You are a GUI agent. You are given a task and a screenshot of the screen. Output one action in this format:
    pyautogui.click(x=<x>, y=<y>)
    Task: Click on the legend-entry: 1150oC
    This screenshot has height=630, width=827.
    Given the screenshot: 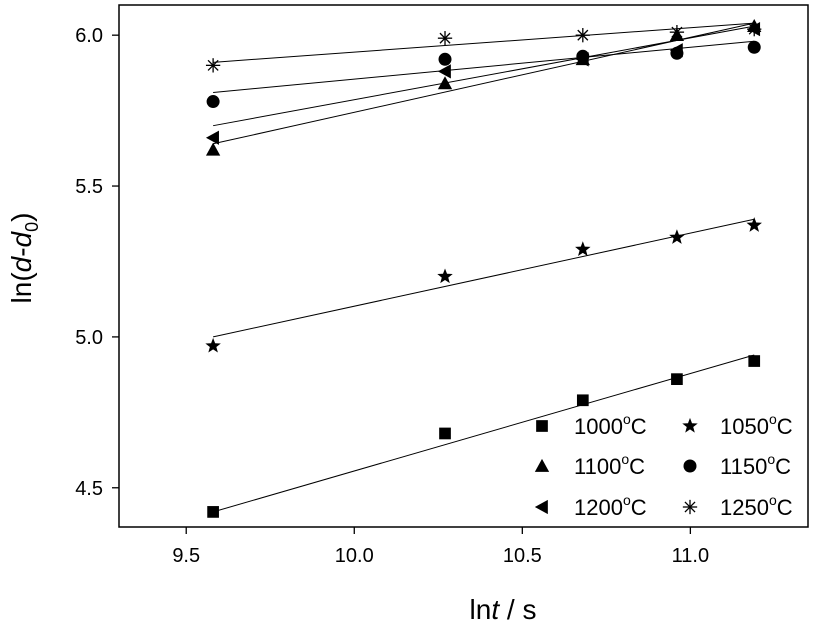 What is the action you would take?
    pyautogui.click(x=737, y=465)
    